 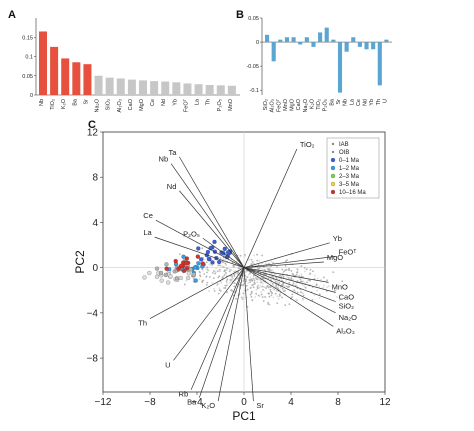 I want to click on panel-c-ytick-label: 8, so click(x=95, y=178).